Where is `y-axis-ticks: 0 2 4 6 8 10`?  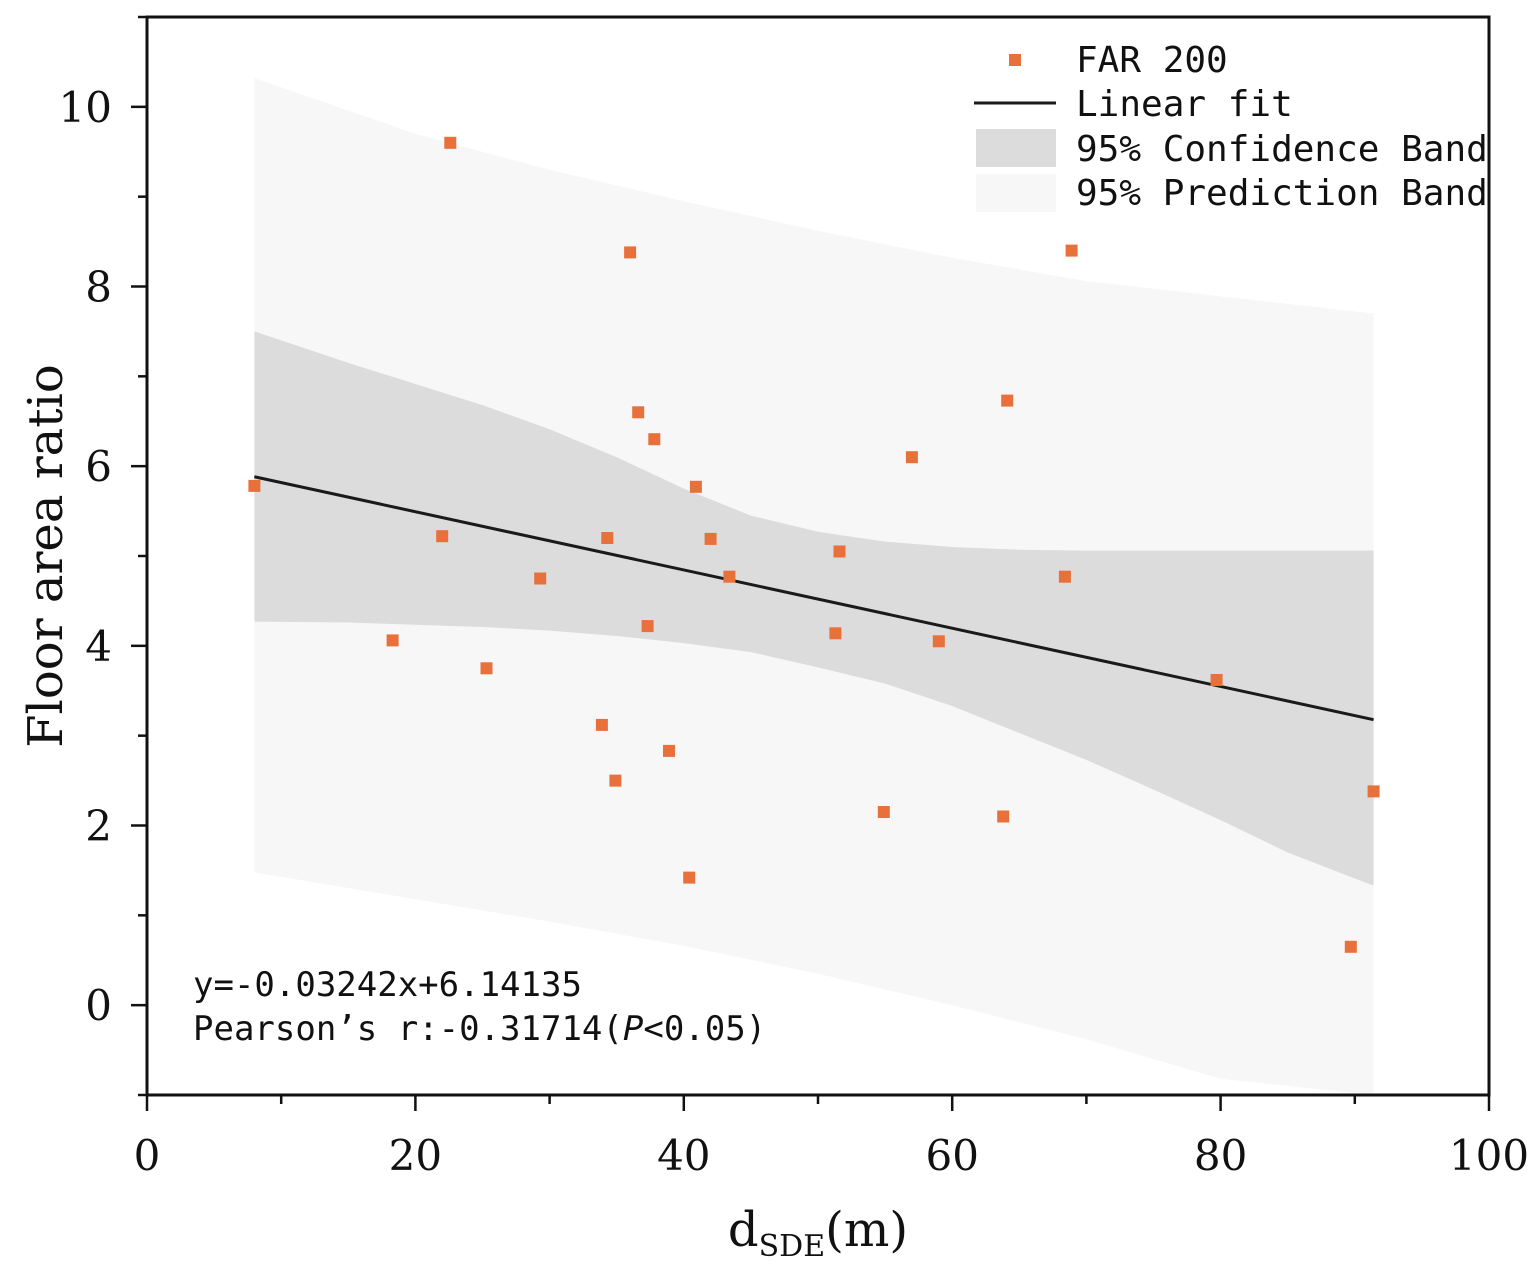 y-axis-ticks: 0 2 4 6 8 10 is located at coordinates (103, 556).